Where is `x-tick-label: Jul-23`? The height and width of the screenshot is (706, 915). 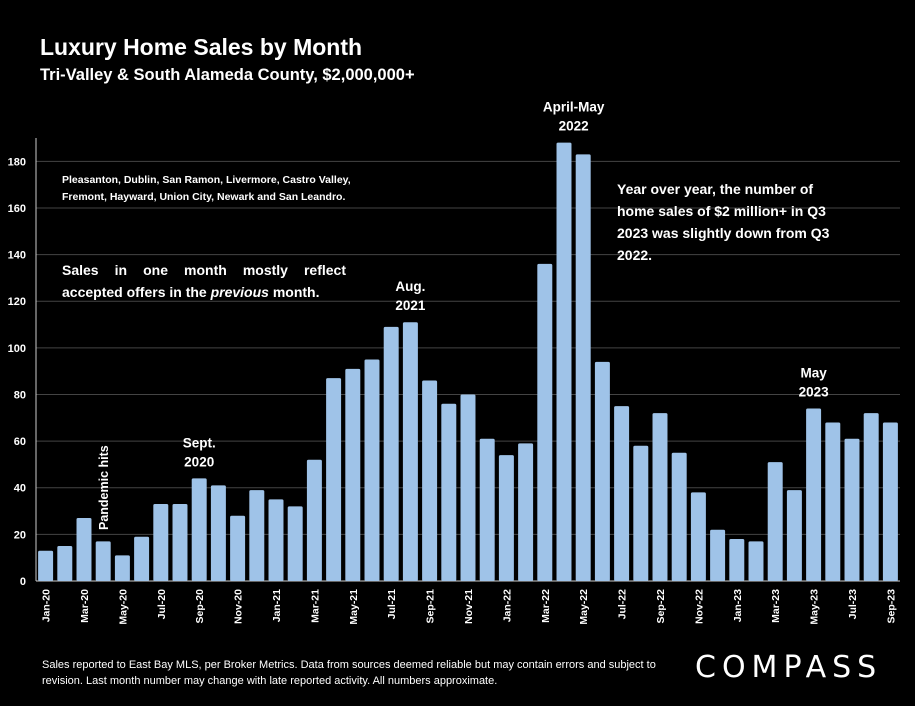
x-tick-label: Jul-23 is located at coordinates (853, 604).